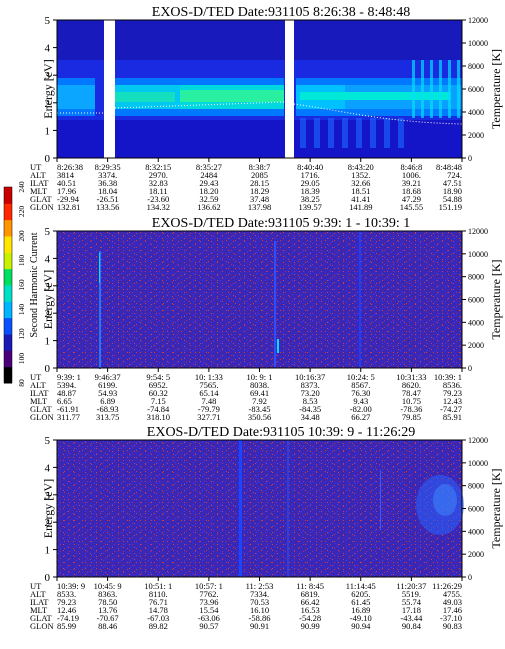 The height and width of the screenshot is (649, 505). I want to click on ephemeris-value: 8:40:40, so click(310, 167).